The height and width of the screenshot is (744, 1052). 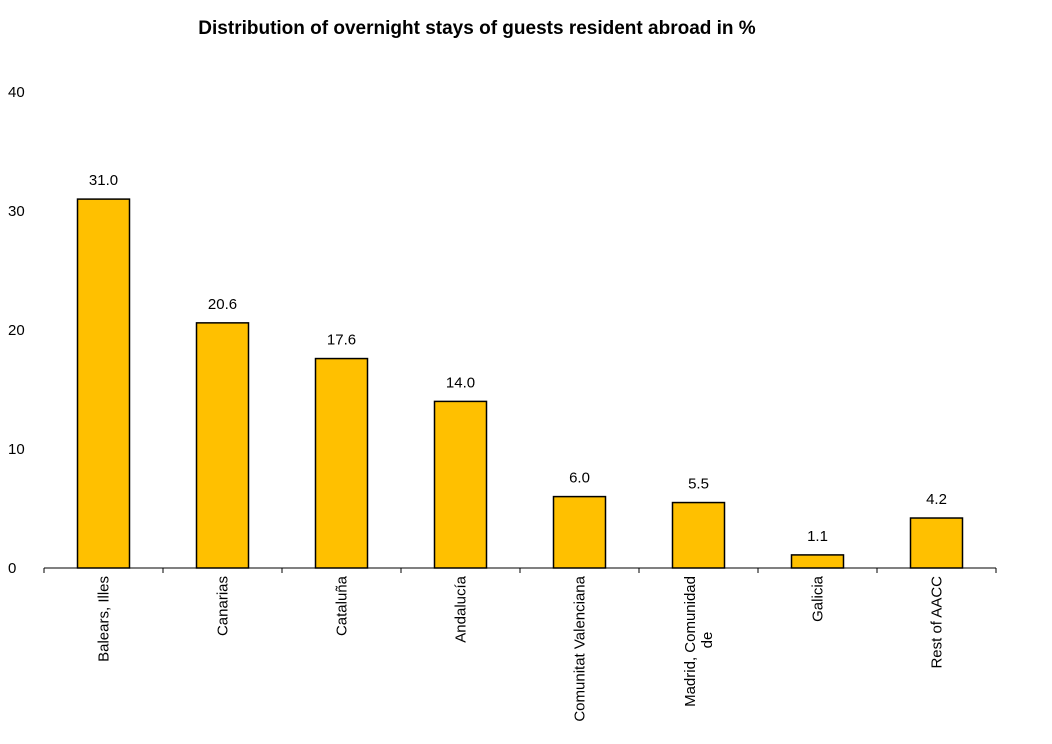 What do you see at coordinates (520, 570) in the screenshot?
I see `x-axis` at bounding box center [520, 570].